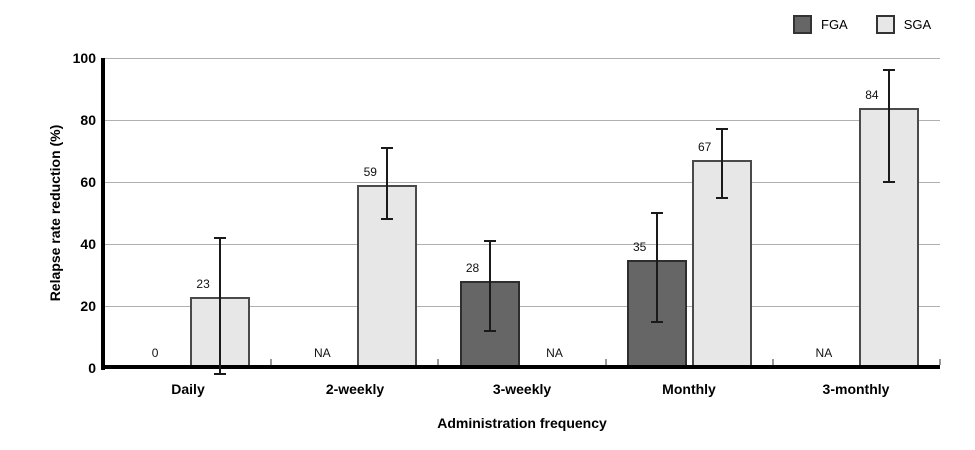 This screenshot has height=450, width=975. I want to click on legend-label-sga: SGA, so click(917, 24).